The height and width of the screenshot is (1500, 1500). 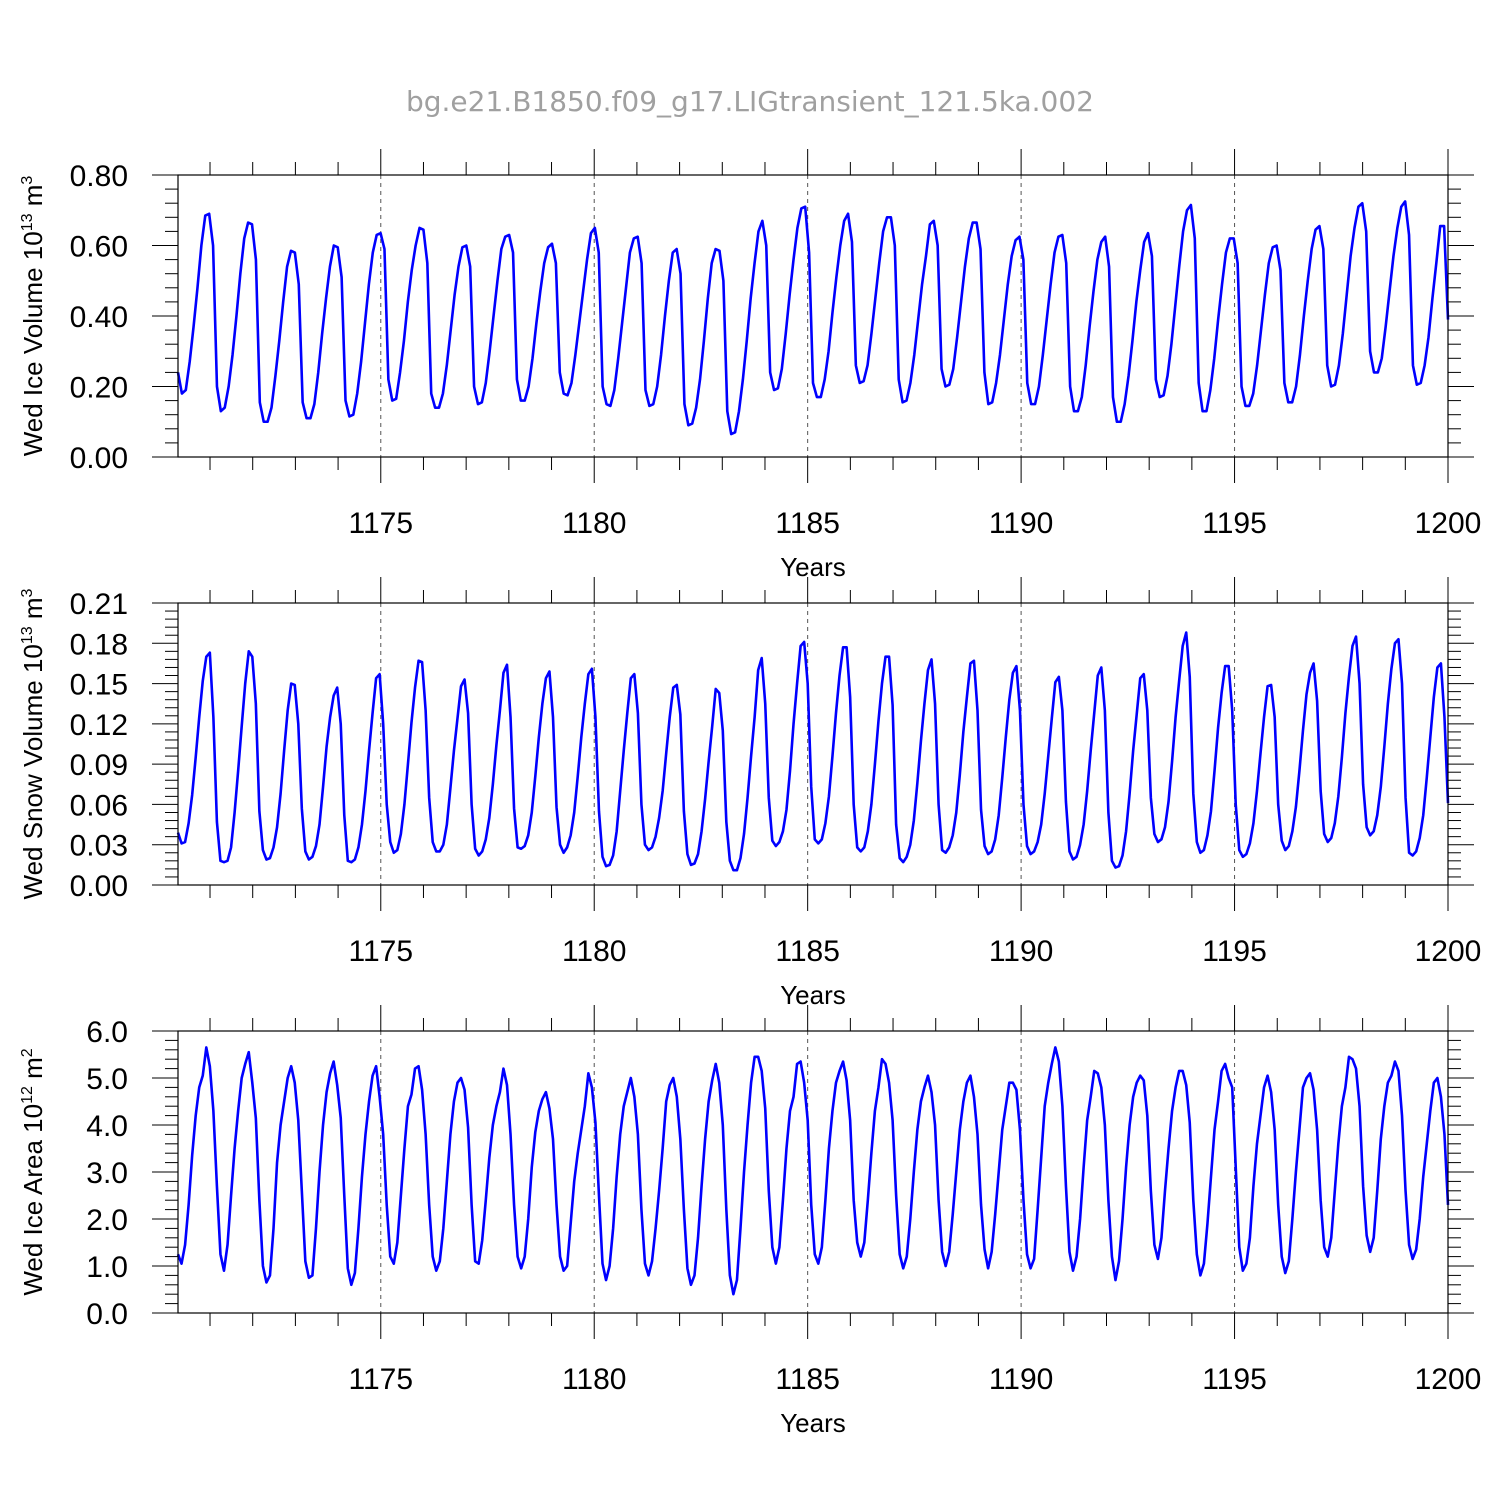 I want to click on y-tick-label: 4.0, so click(x=107, y=1126).